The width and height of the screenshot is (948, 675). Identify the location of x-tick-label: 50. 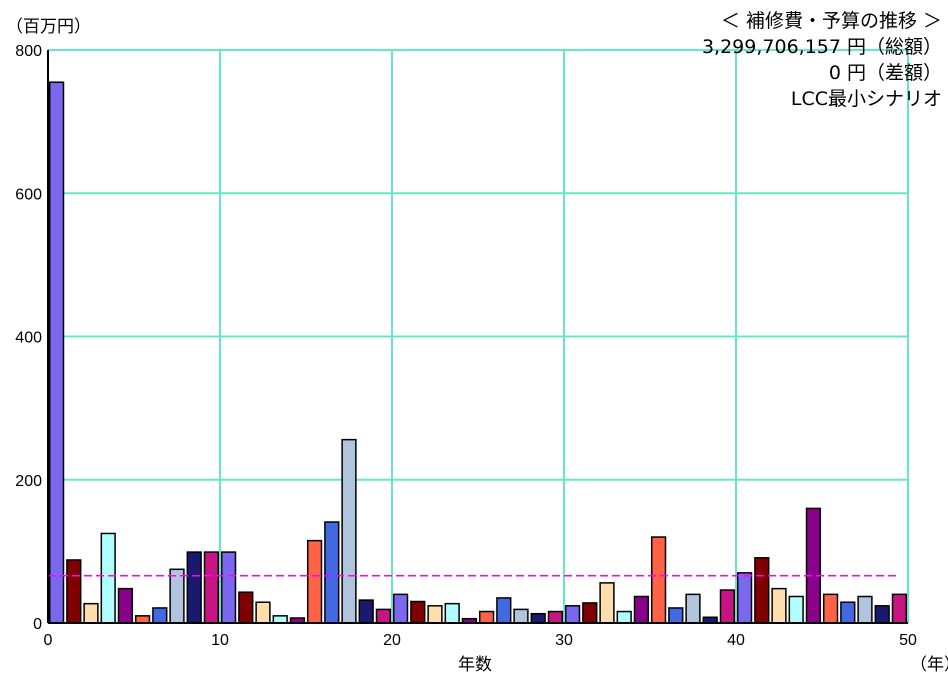
(908, 640).